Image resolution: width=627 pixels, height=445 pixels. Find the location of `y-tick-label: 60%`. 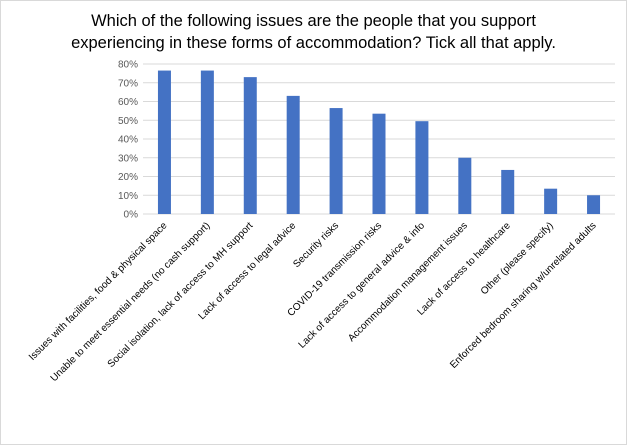

y-tick-label: 60% is located at coordinates (128, 102).